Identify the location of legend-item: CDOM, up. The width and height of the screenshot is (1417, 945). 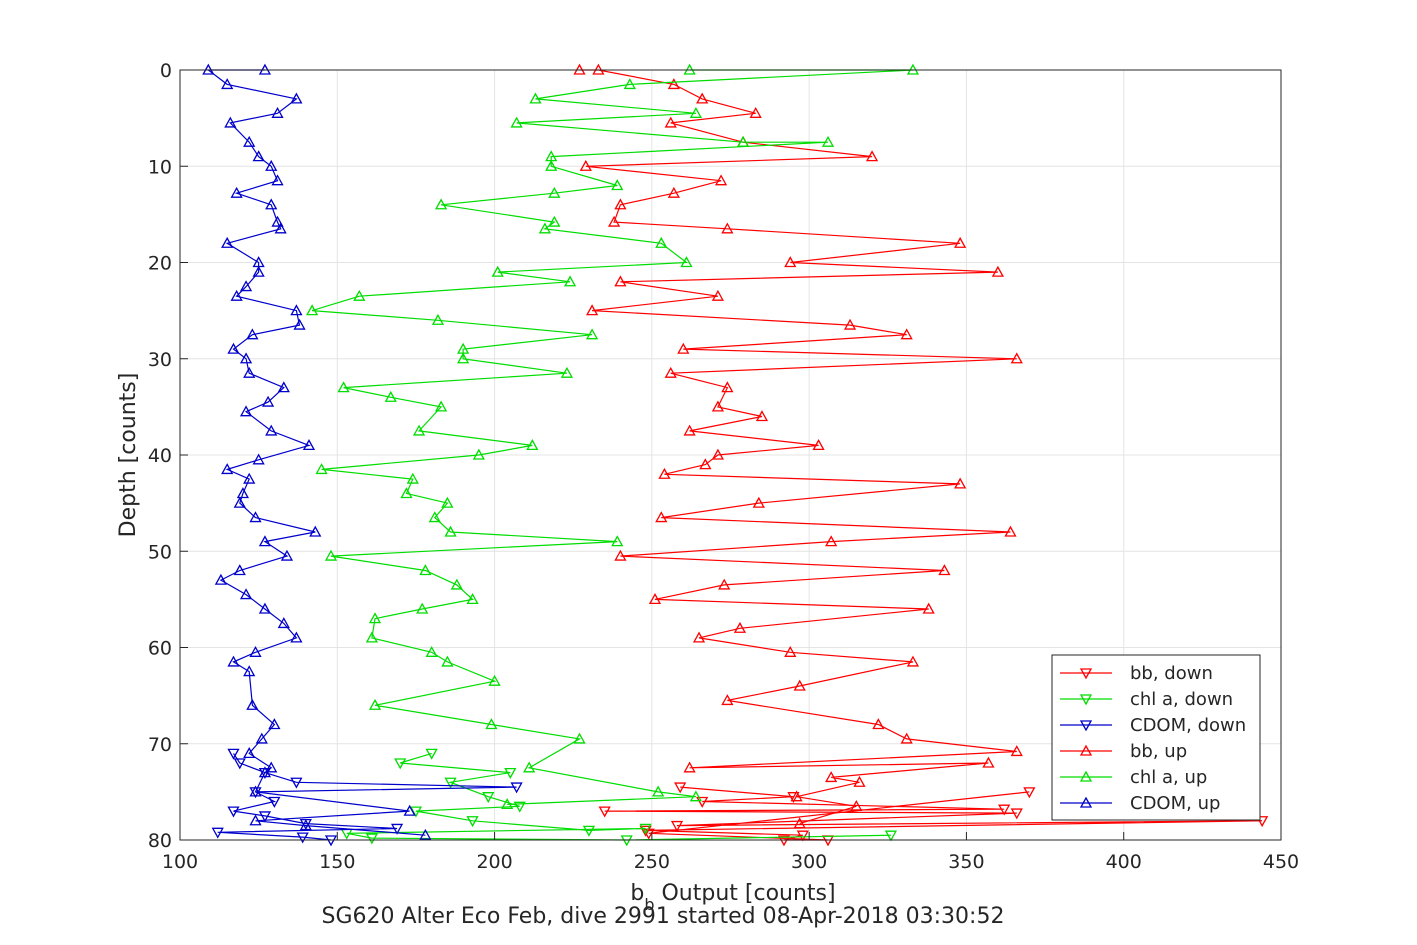
(1140, 803).